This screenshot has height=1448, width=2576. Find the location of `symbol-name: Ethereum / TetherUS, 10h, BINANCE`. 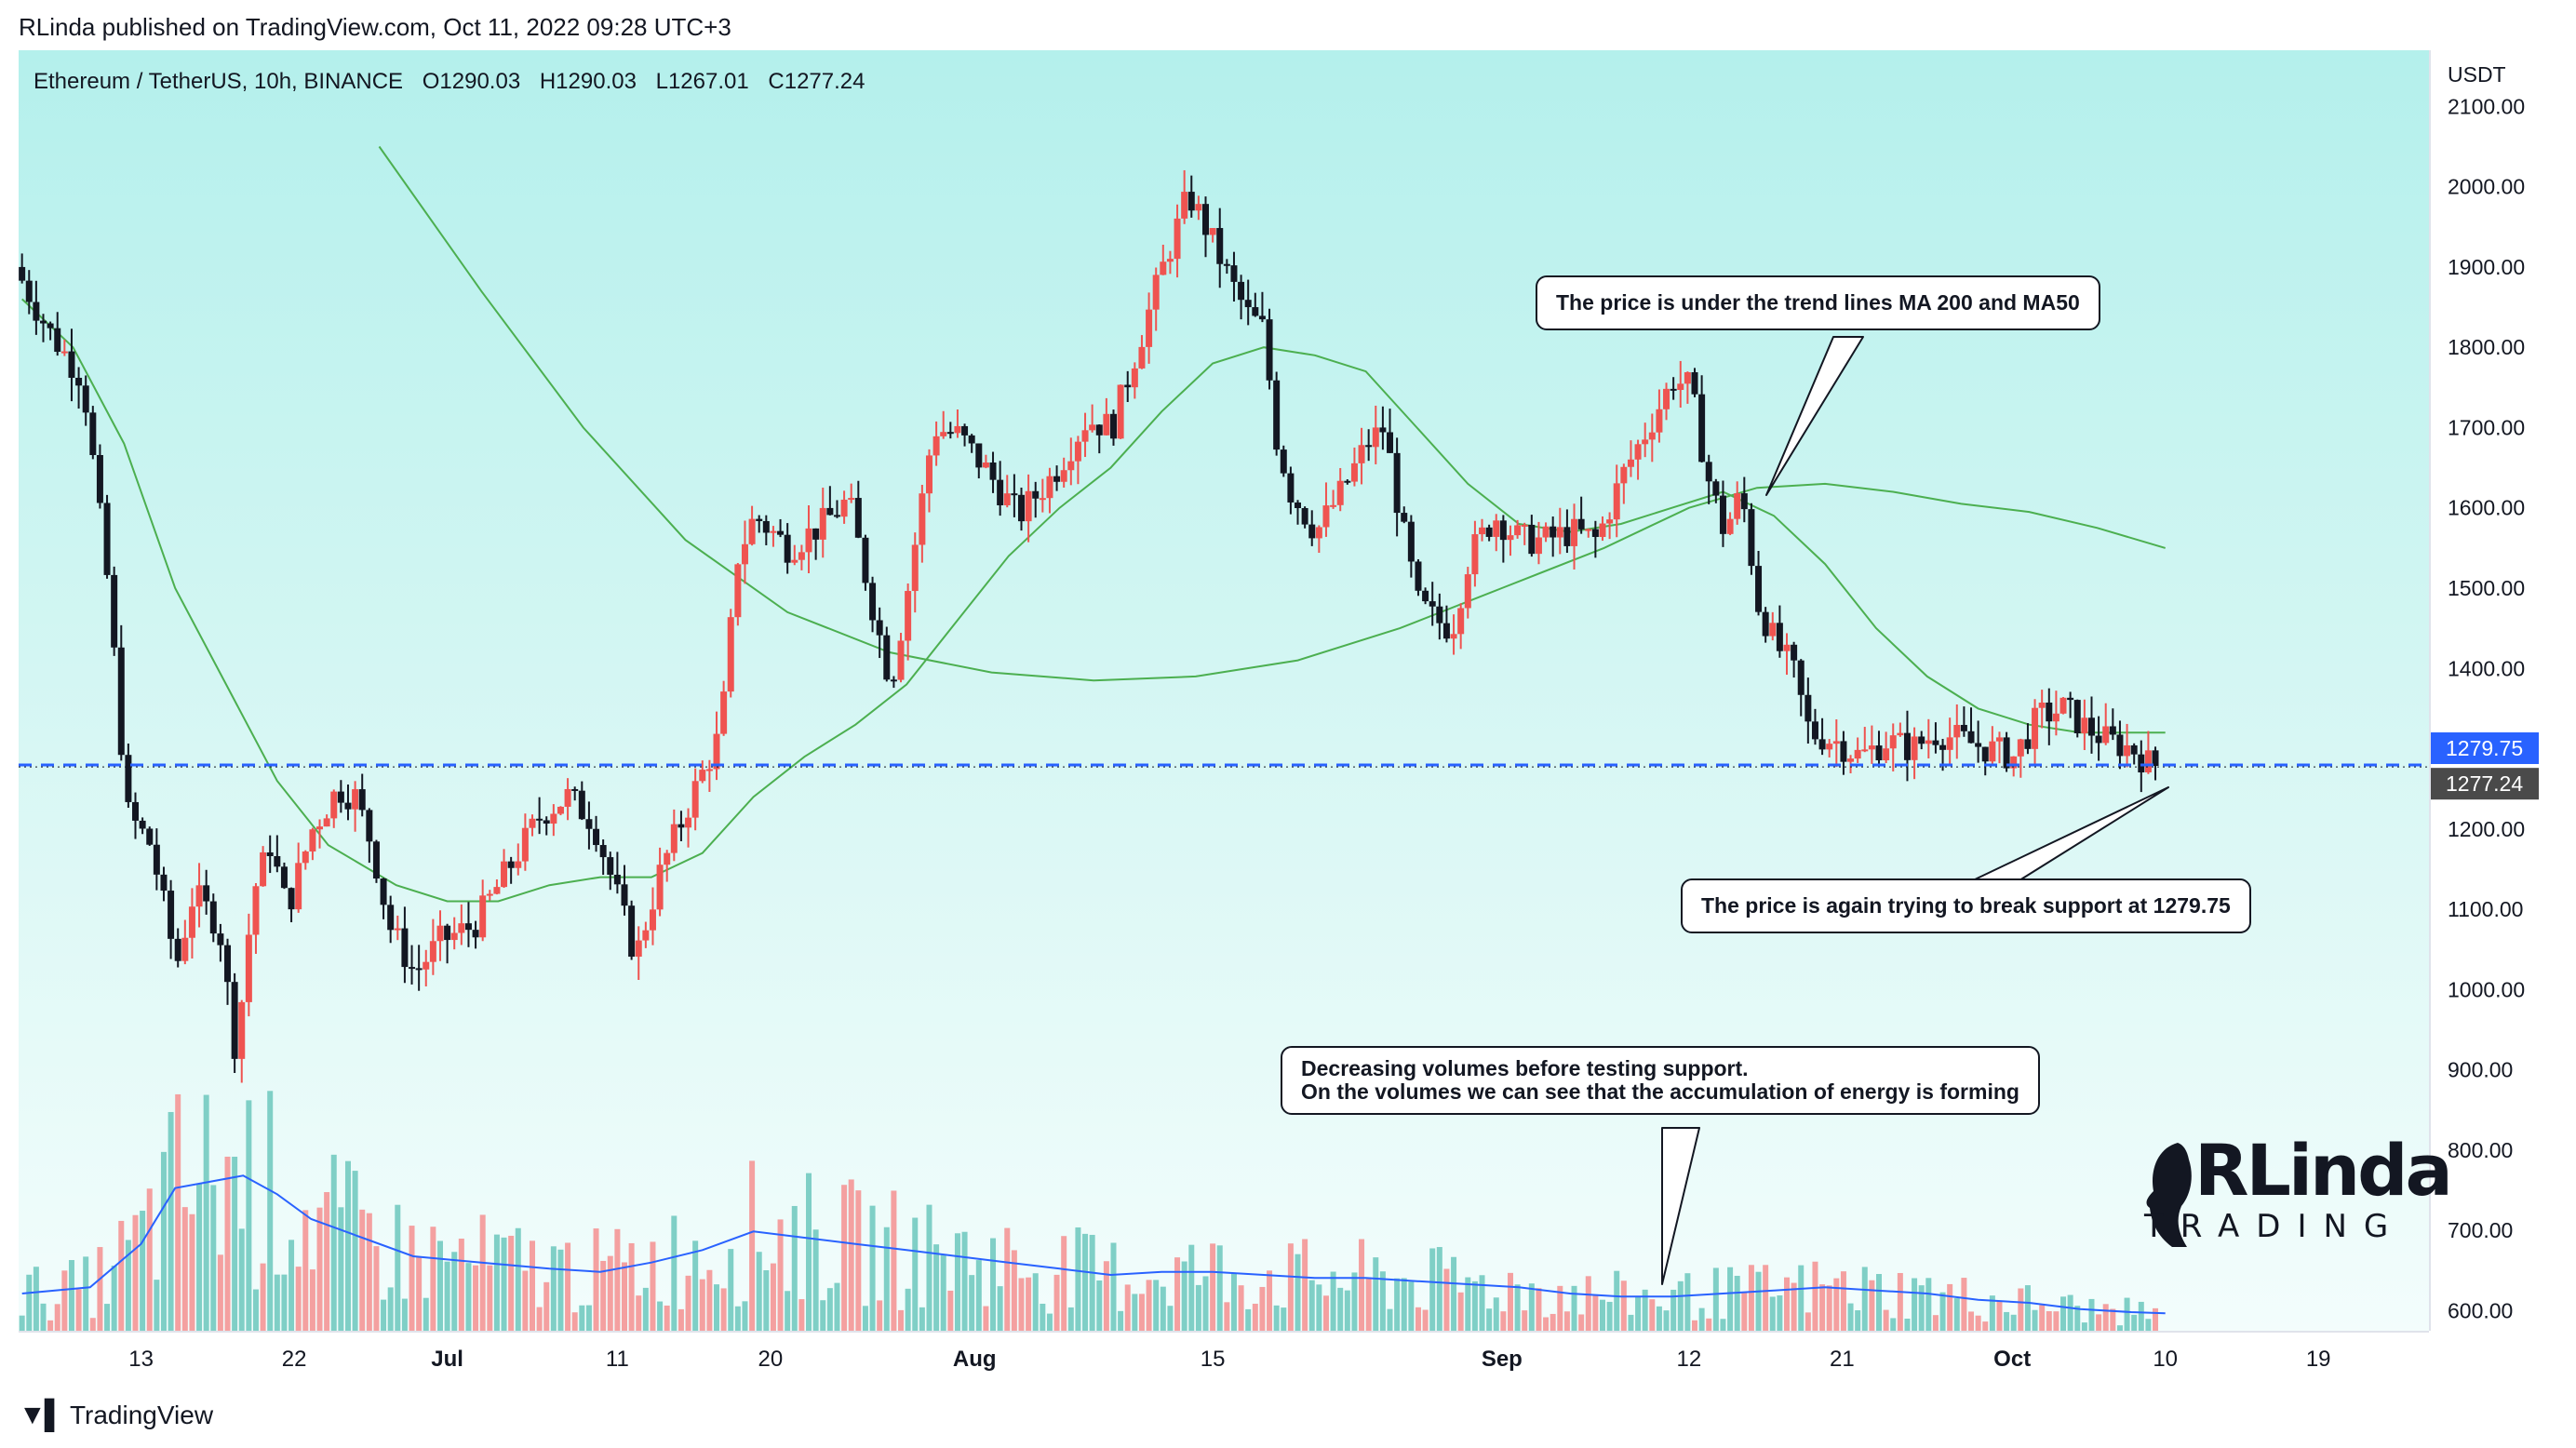

symbol-name: Ethereum / TetherUS, 10h, BINANCE is located at coordinates (219, 81).